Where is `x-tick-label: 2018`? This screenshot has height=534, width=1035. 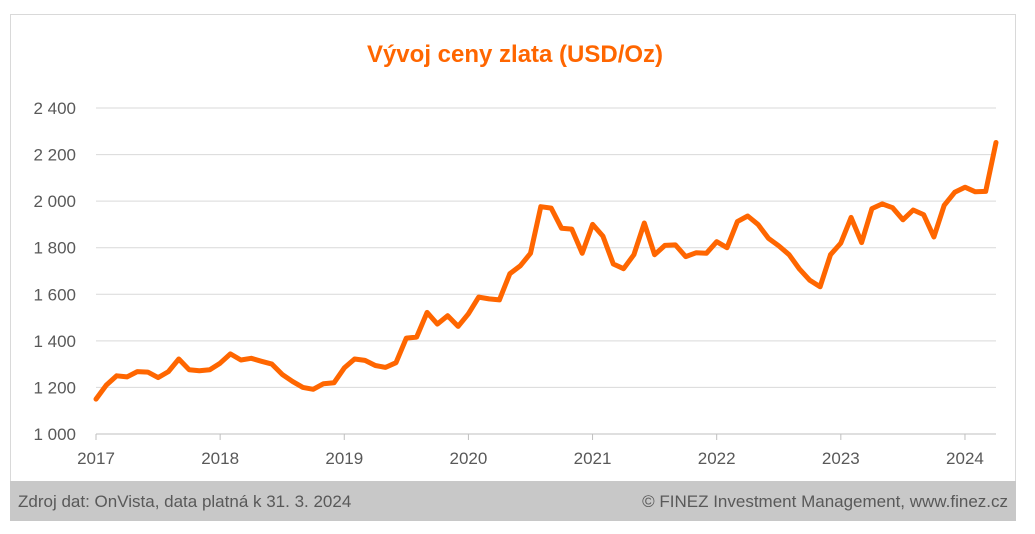 x-tick-label: 2018 is located at coordinates (220, 458).